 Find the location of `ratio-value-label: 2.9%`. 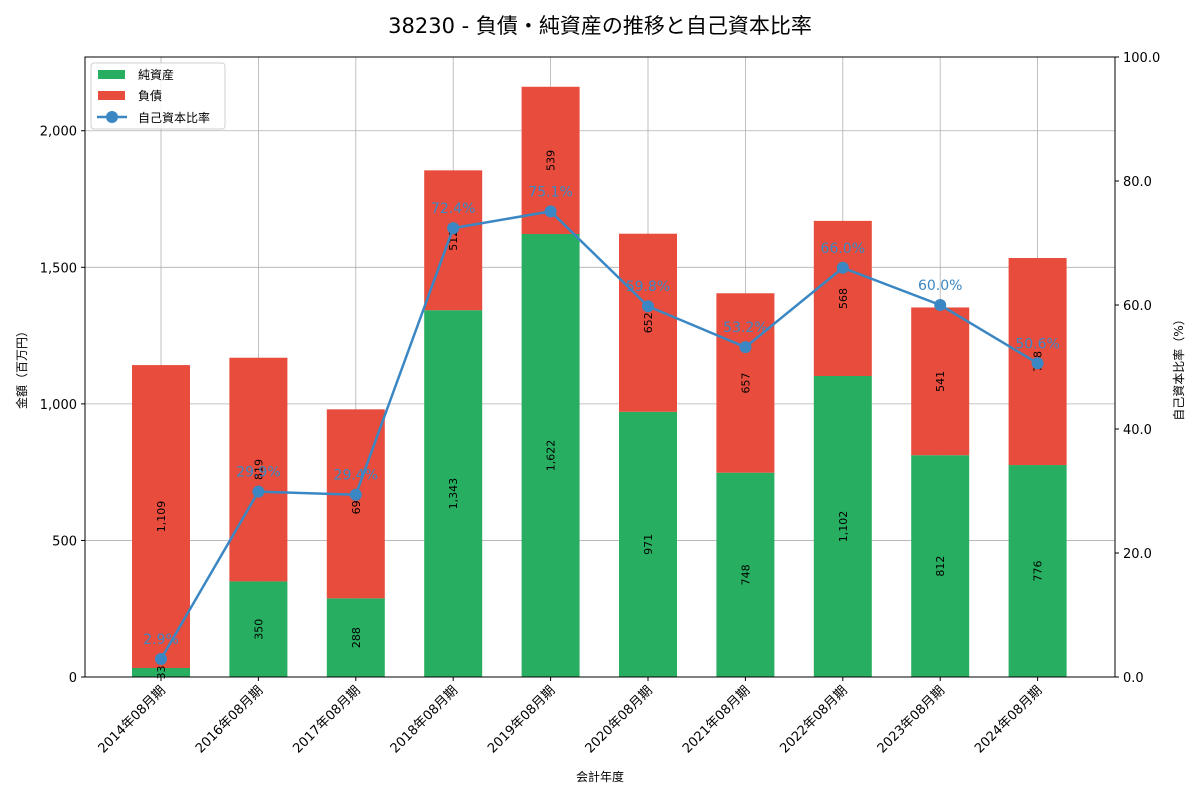

ratio-value-label: 2.9% is located at coordinates (161, 640).